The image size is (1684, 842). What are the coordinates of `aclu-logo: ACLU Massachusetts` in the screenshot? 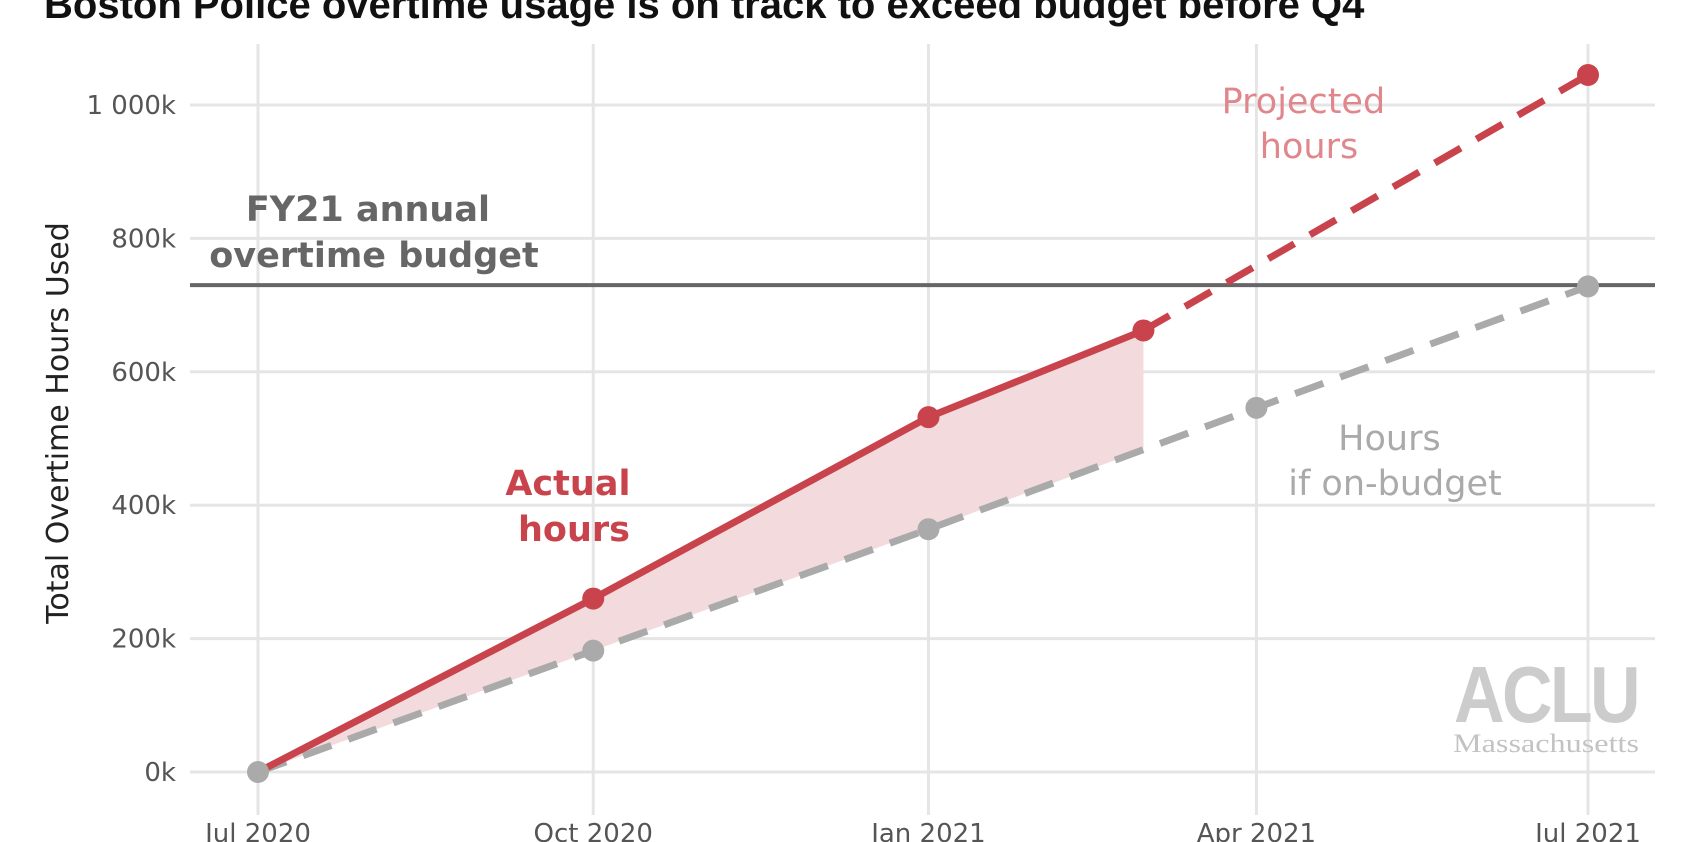 It's located at (1547, 704).